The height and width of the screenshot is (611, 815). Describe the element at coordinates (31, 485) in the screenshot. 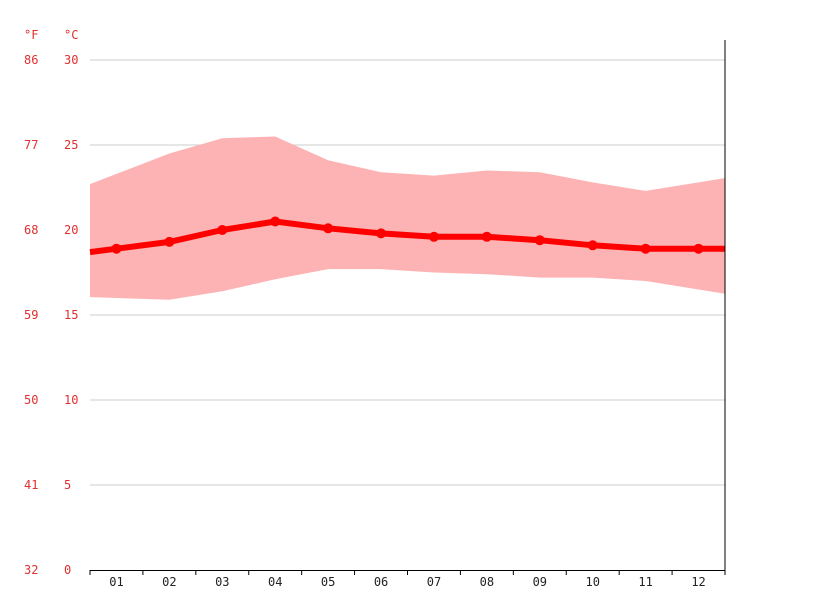

I see `y-tick-label-fahrenheit: 41` at that location.